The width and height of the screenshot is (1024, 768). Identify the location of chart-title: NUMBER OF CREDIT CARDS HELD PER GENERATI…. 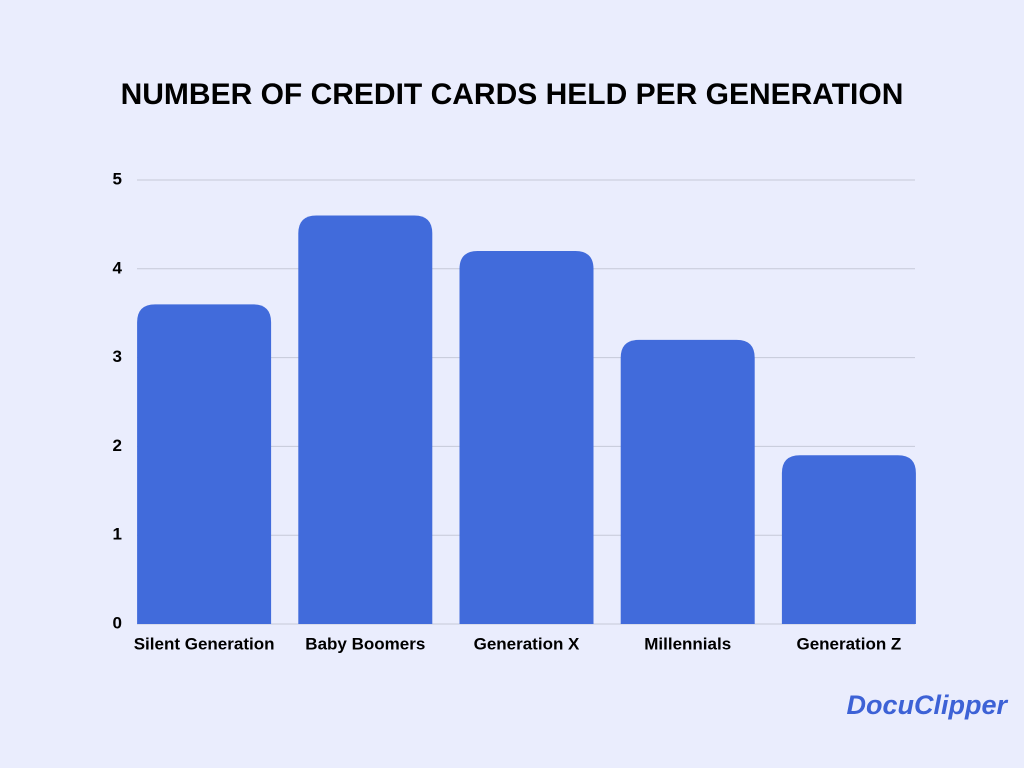
(512, 94).